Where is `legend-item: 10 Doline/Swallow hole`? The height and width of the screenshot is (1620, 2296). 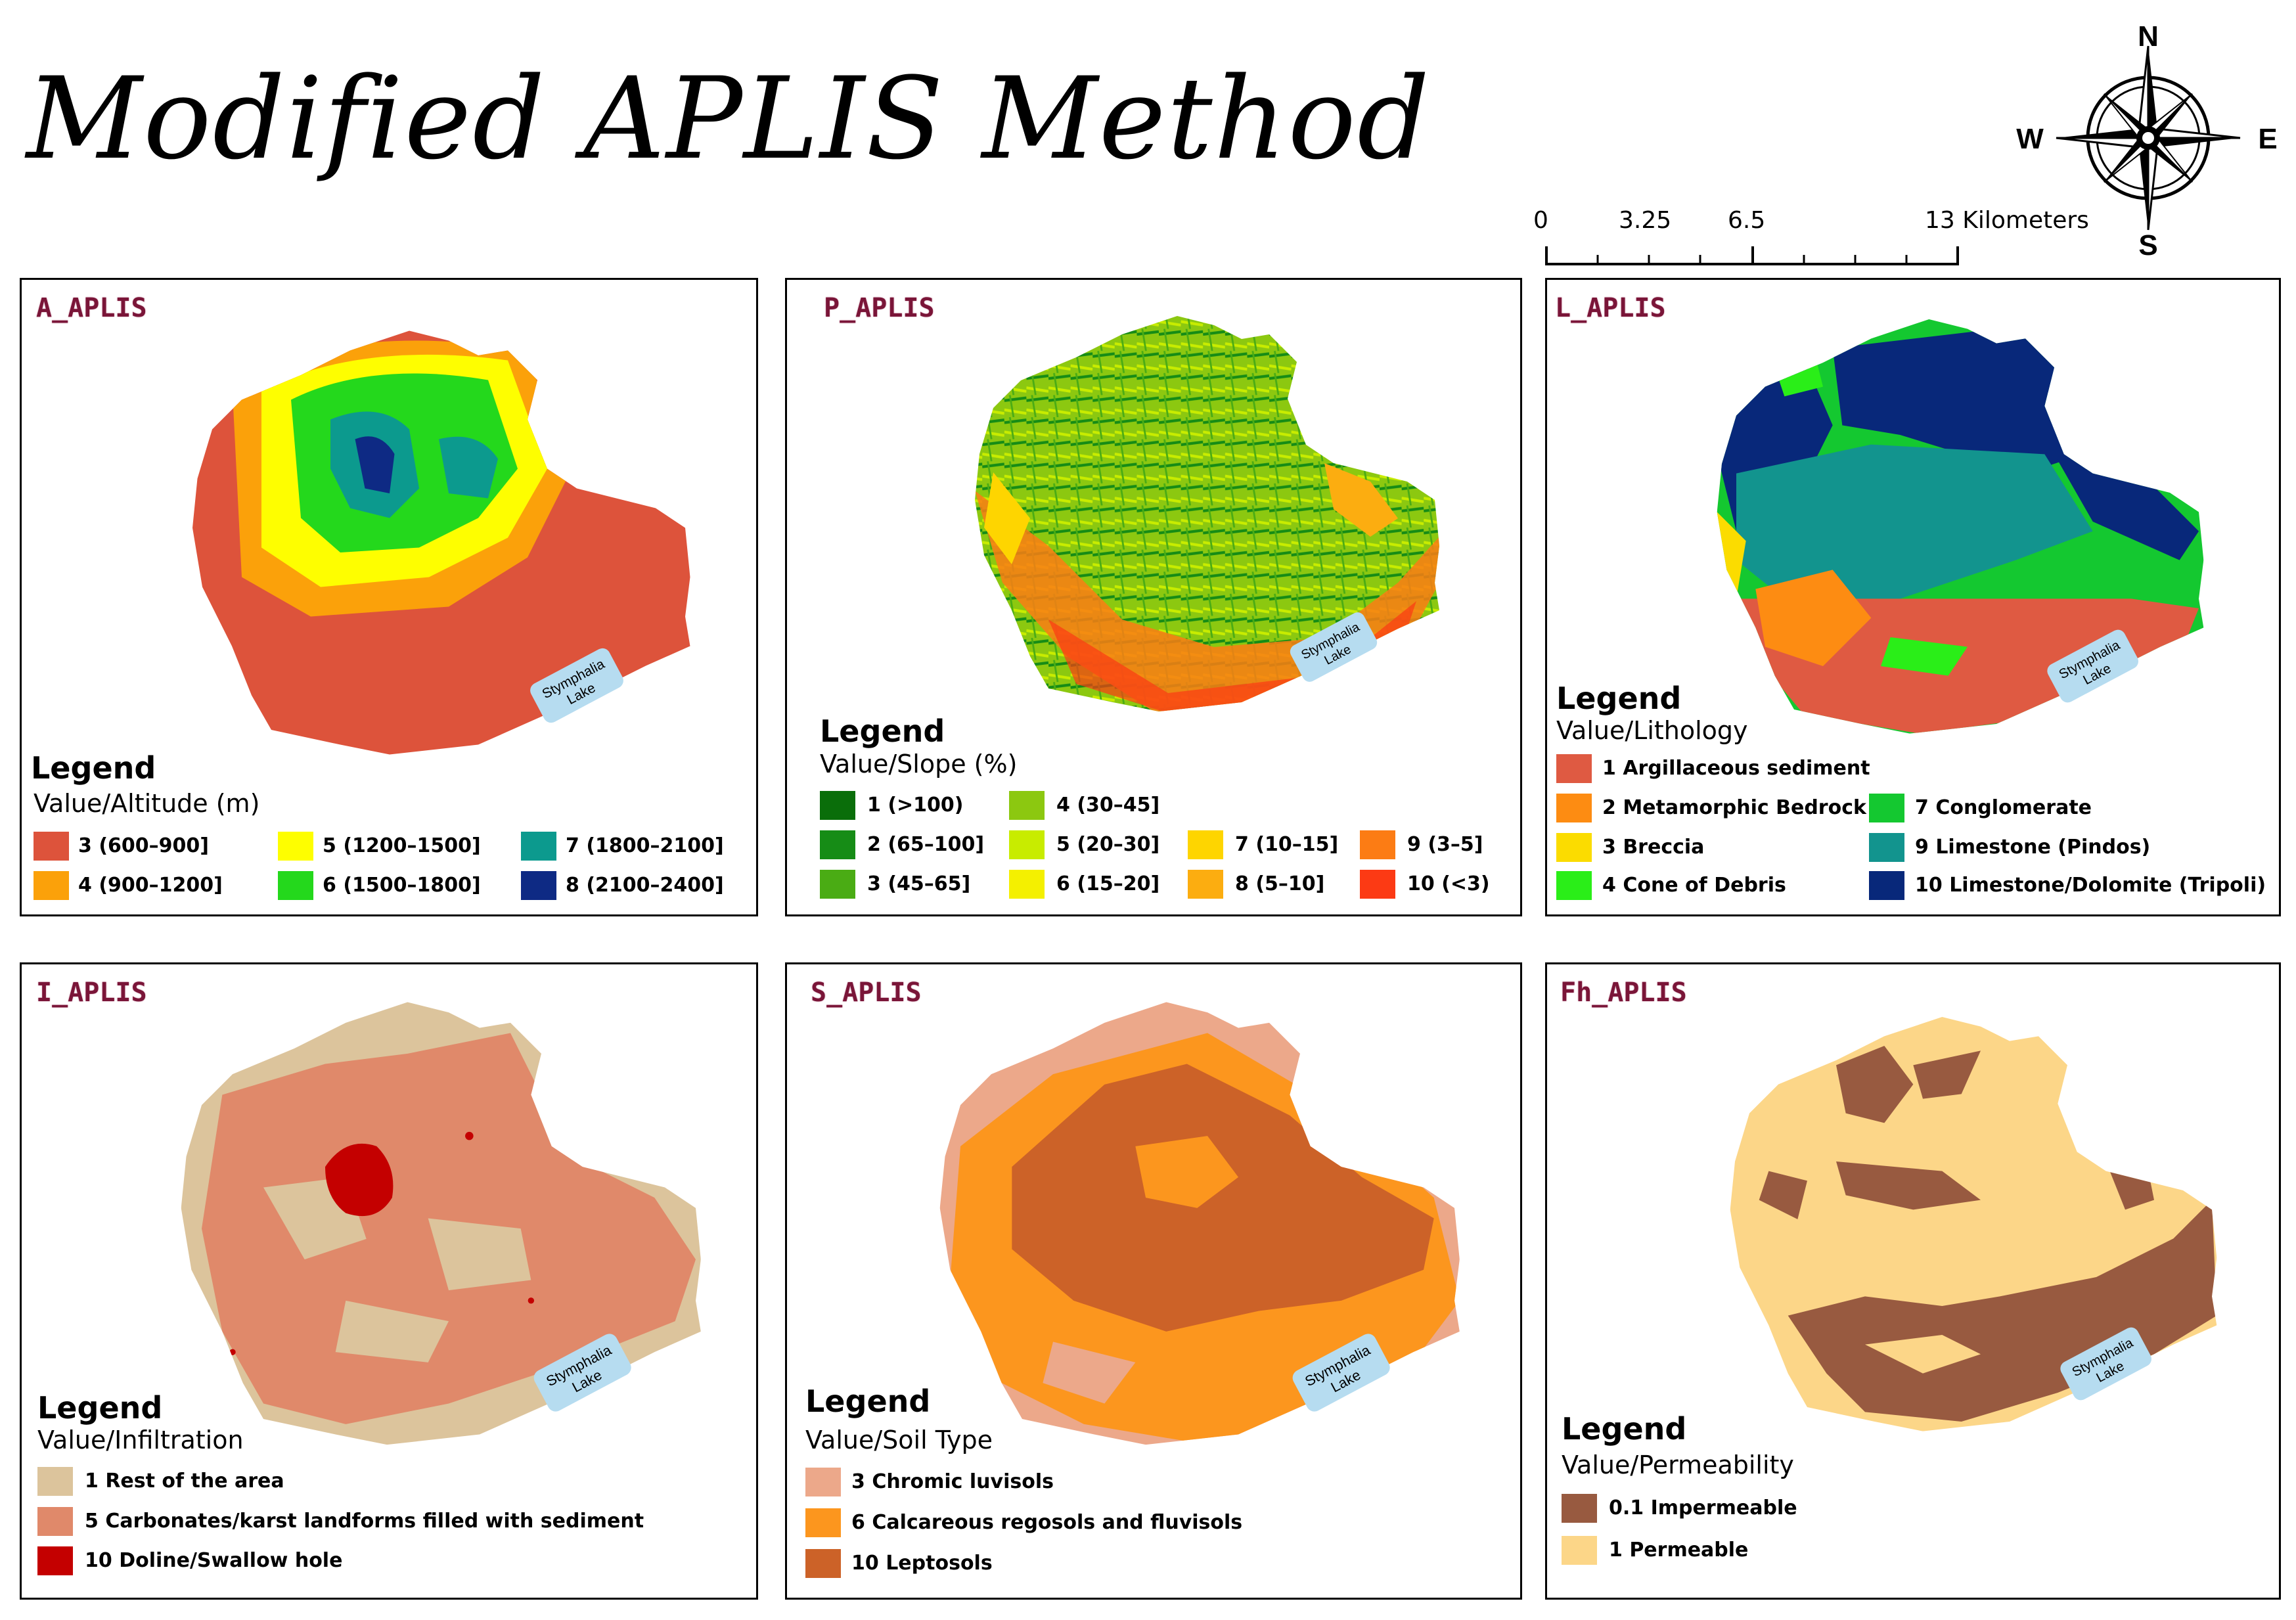 legend-item: 10 Doline/Swallow hole is located at coordinates (214, 1560).